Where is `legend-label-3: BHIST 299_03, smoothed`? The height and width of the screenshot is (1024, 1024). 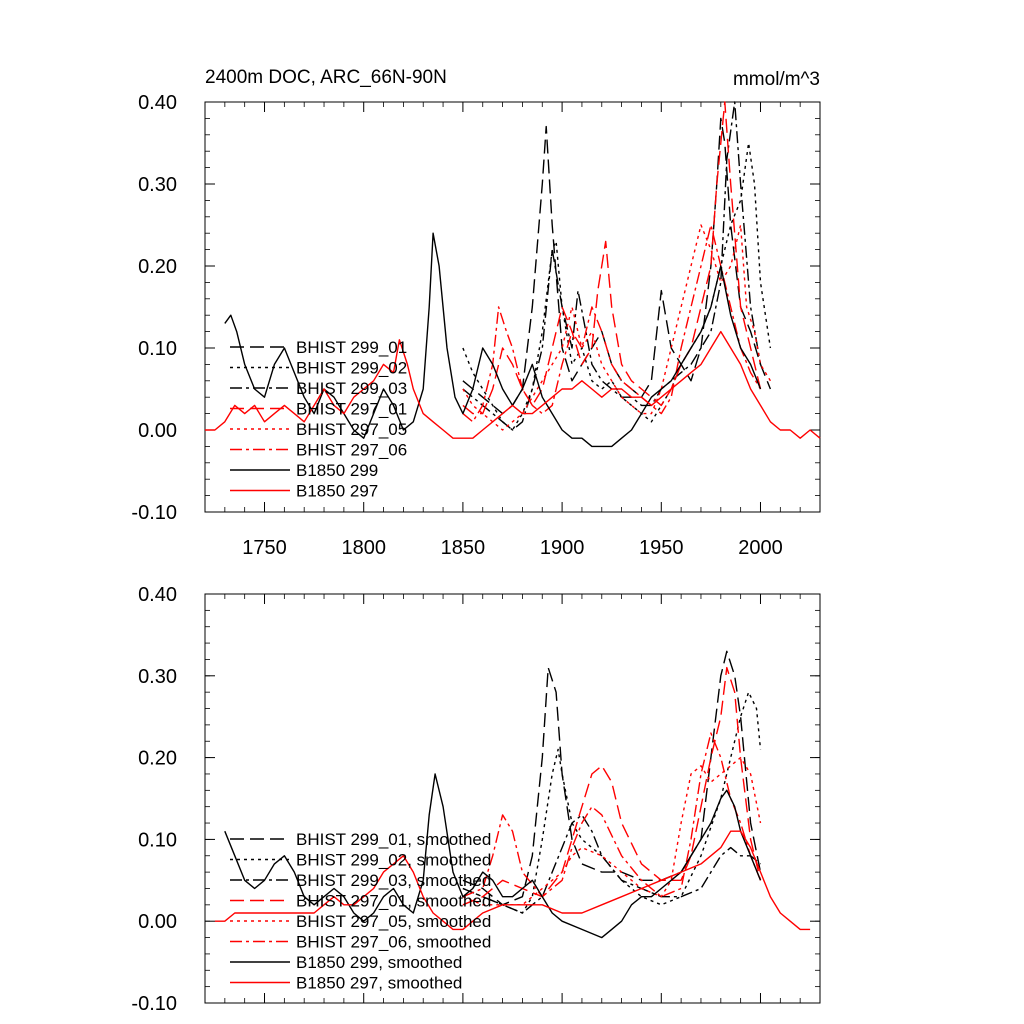 legend-label-3: BHIST 299_03, smoothed is located at coordinates (393, 880).